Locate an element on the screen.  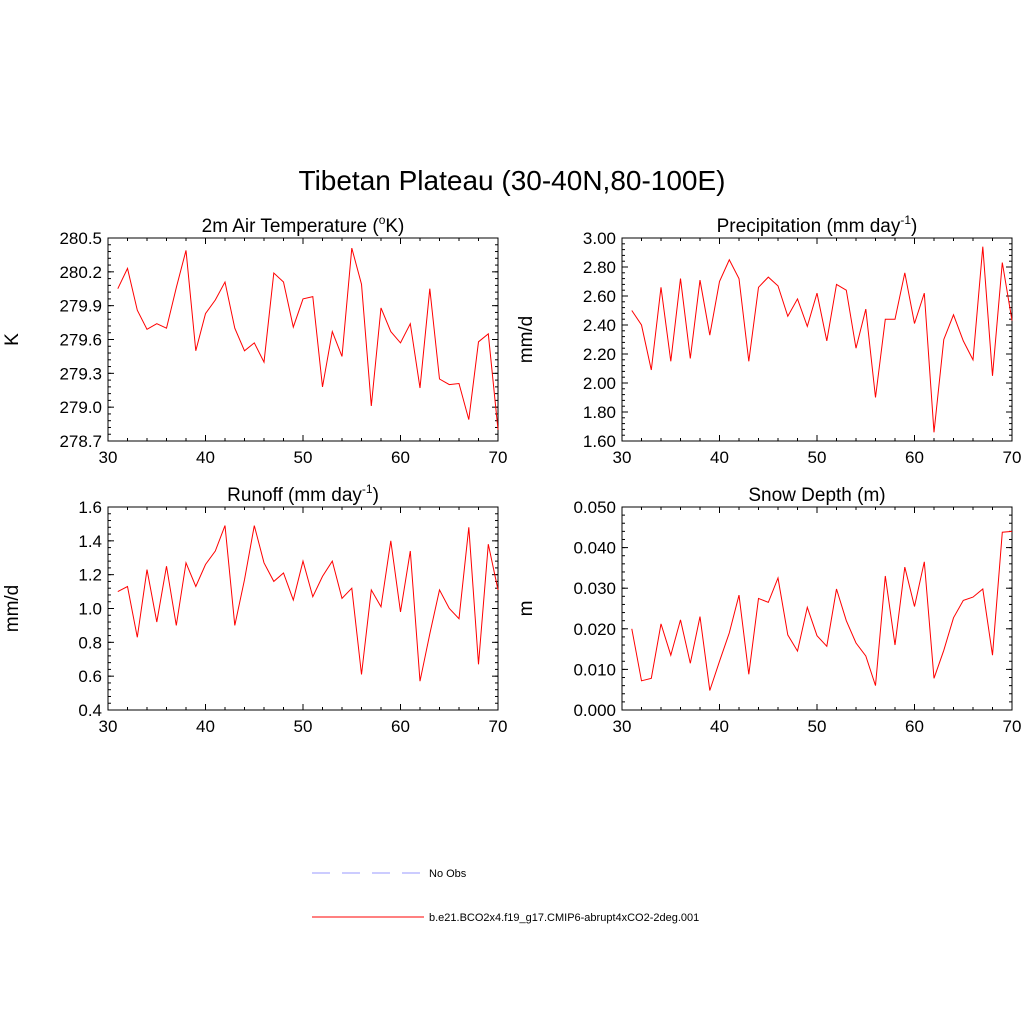
series-line-snow-depth is located at coordinates (822, 610).